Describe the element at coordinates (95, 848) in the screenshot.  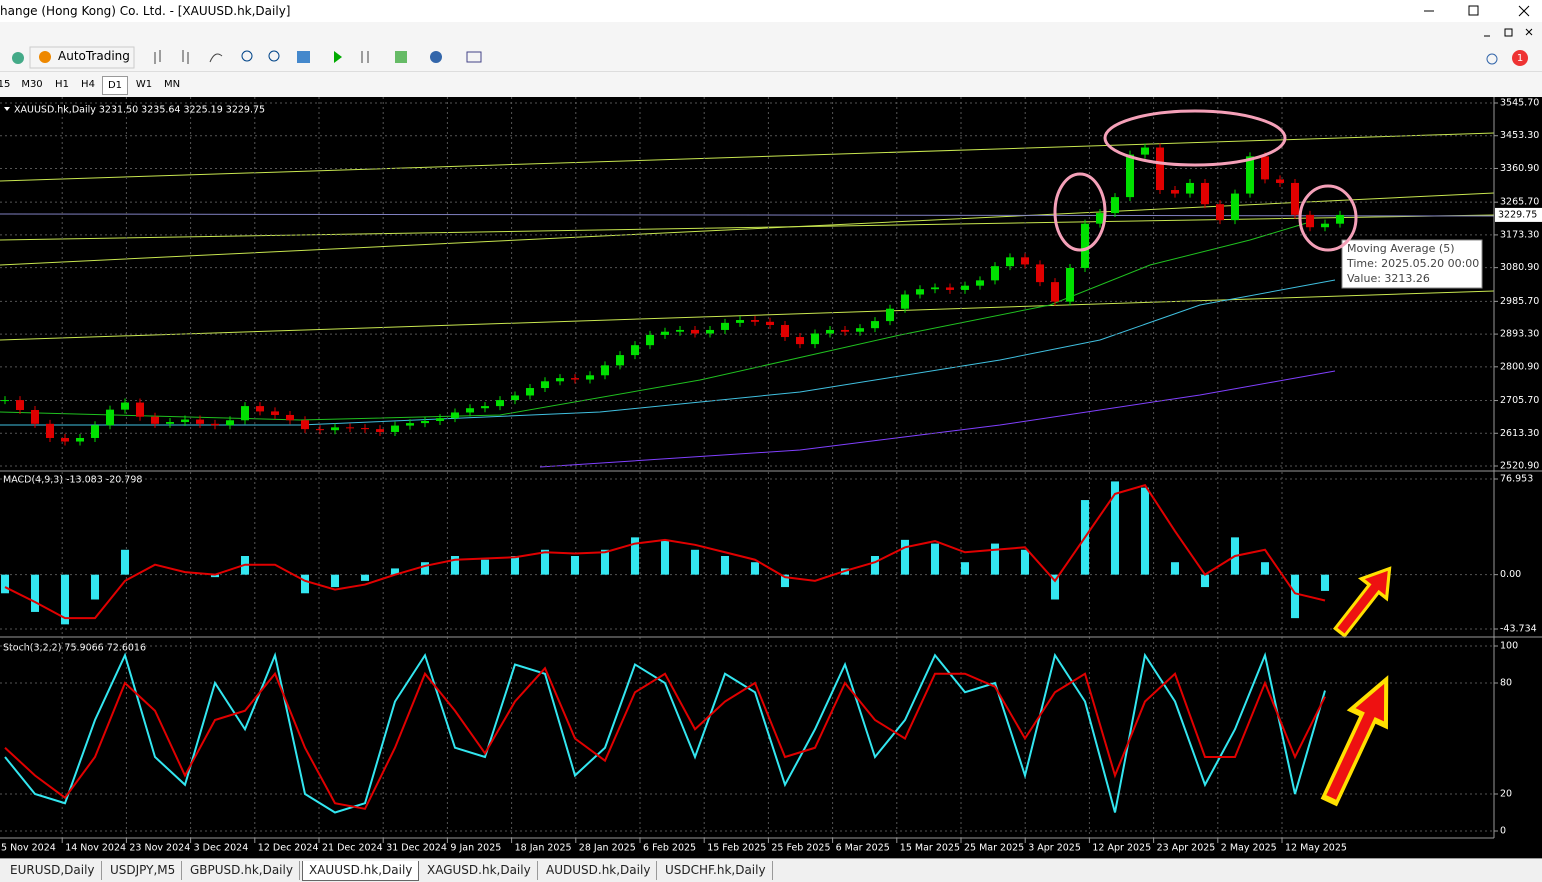
I see `x-tick-label: 14 Nov 2024` at that location.